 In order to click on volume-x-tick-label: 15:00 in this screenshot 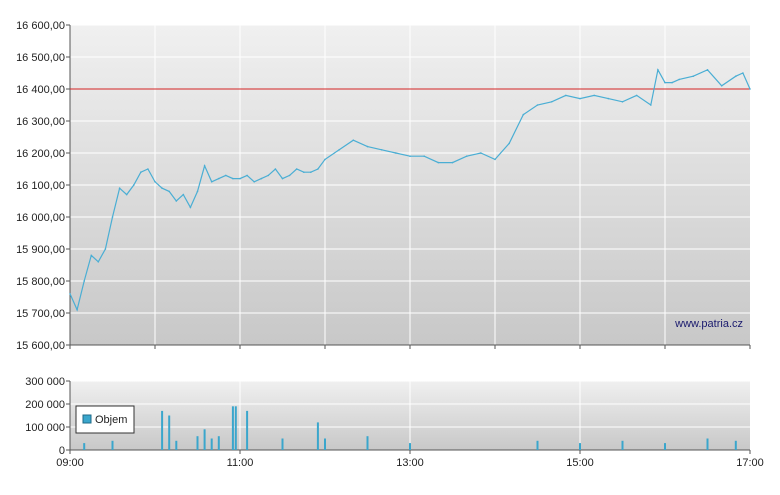, I will do `click(580, 463)`.